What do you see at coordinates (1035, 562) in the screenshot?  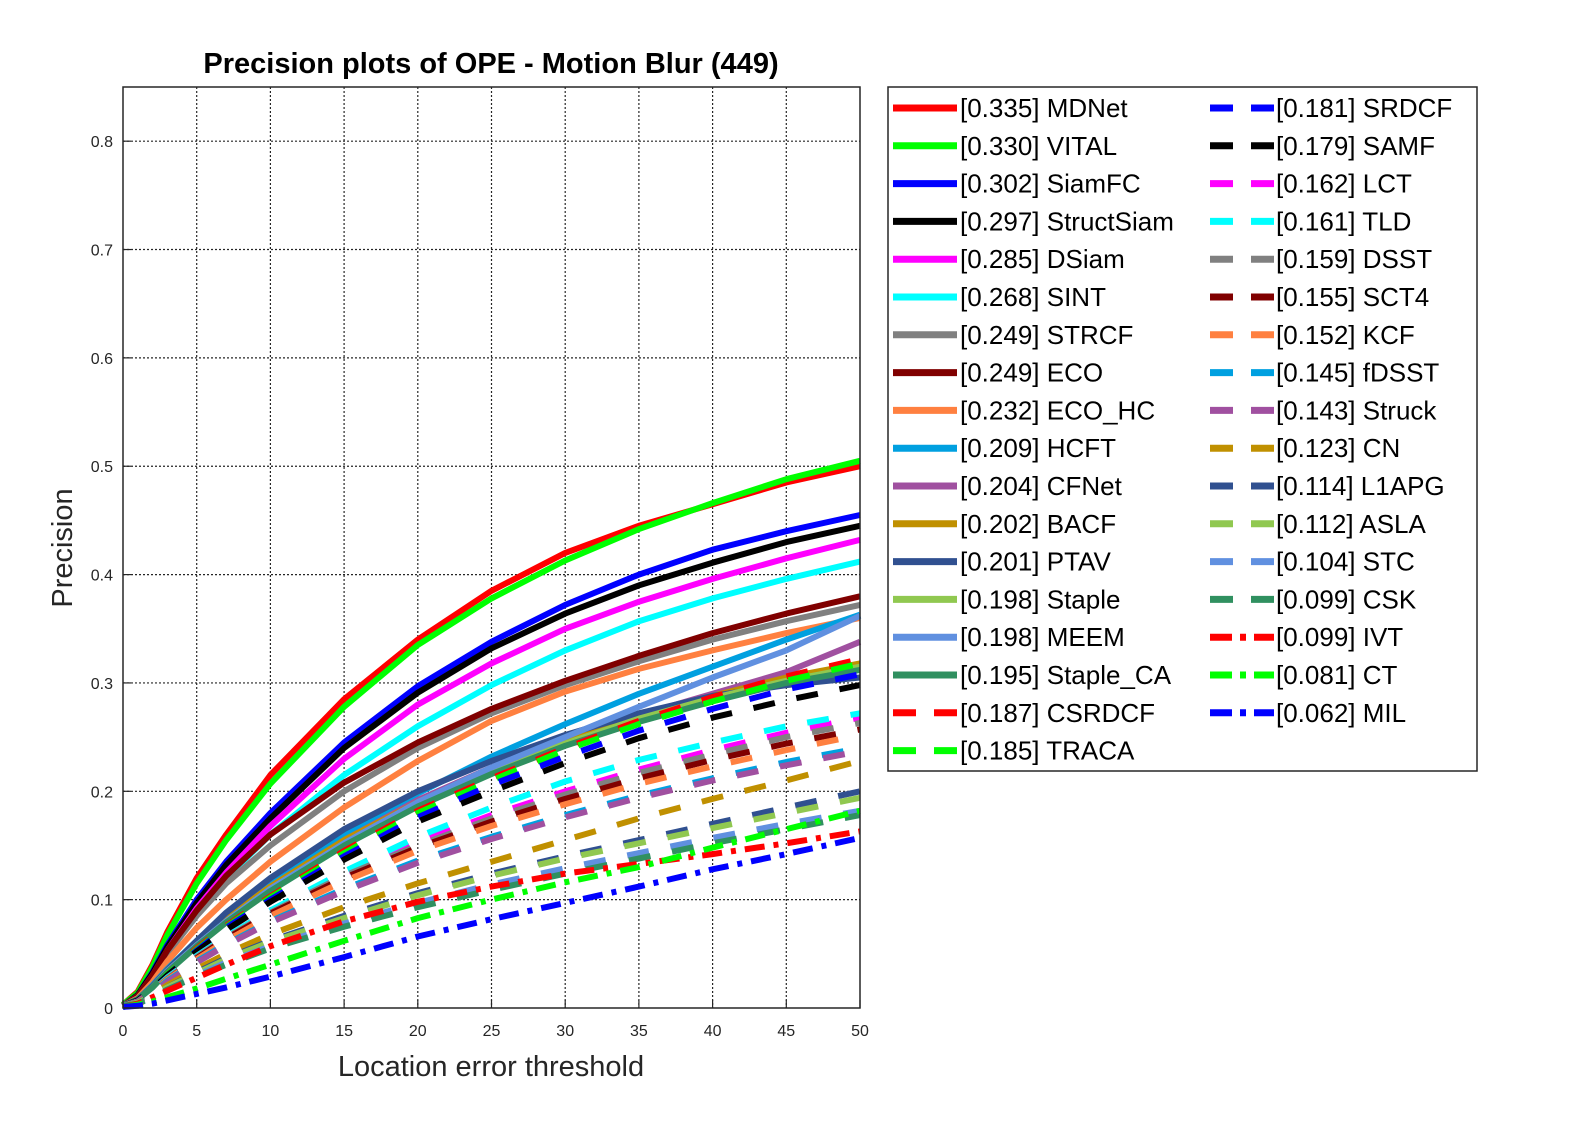 I see `legend-label: [0.201] PTAV` at bounding box center [1035, 562].